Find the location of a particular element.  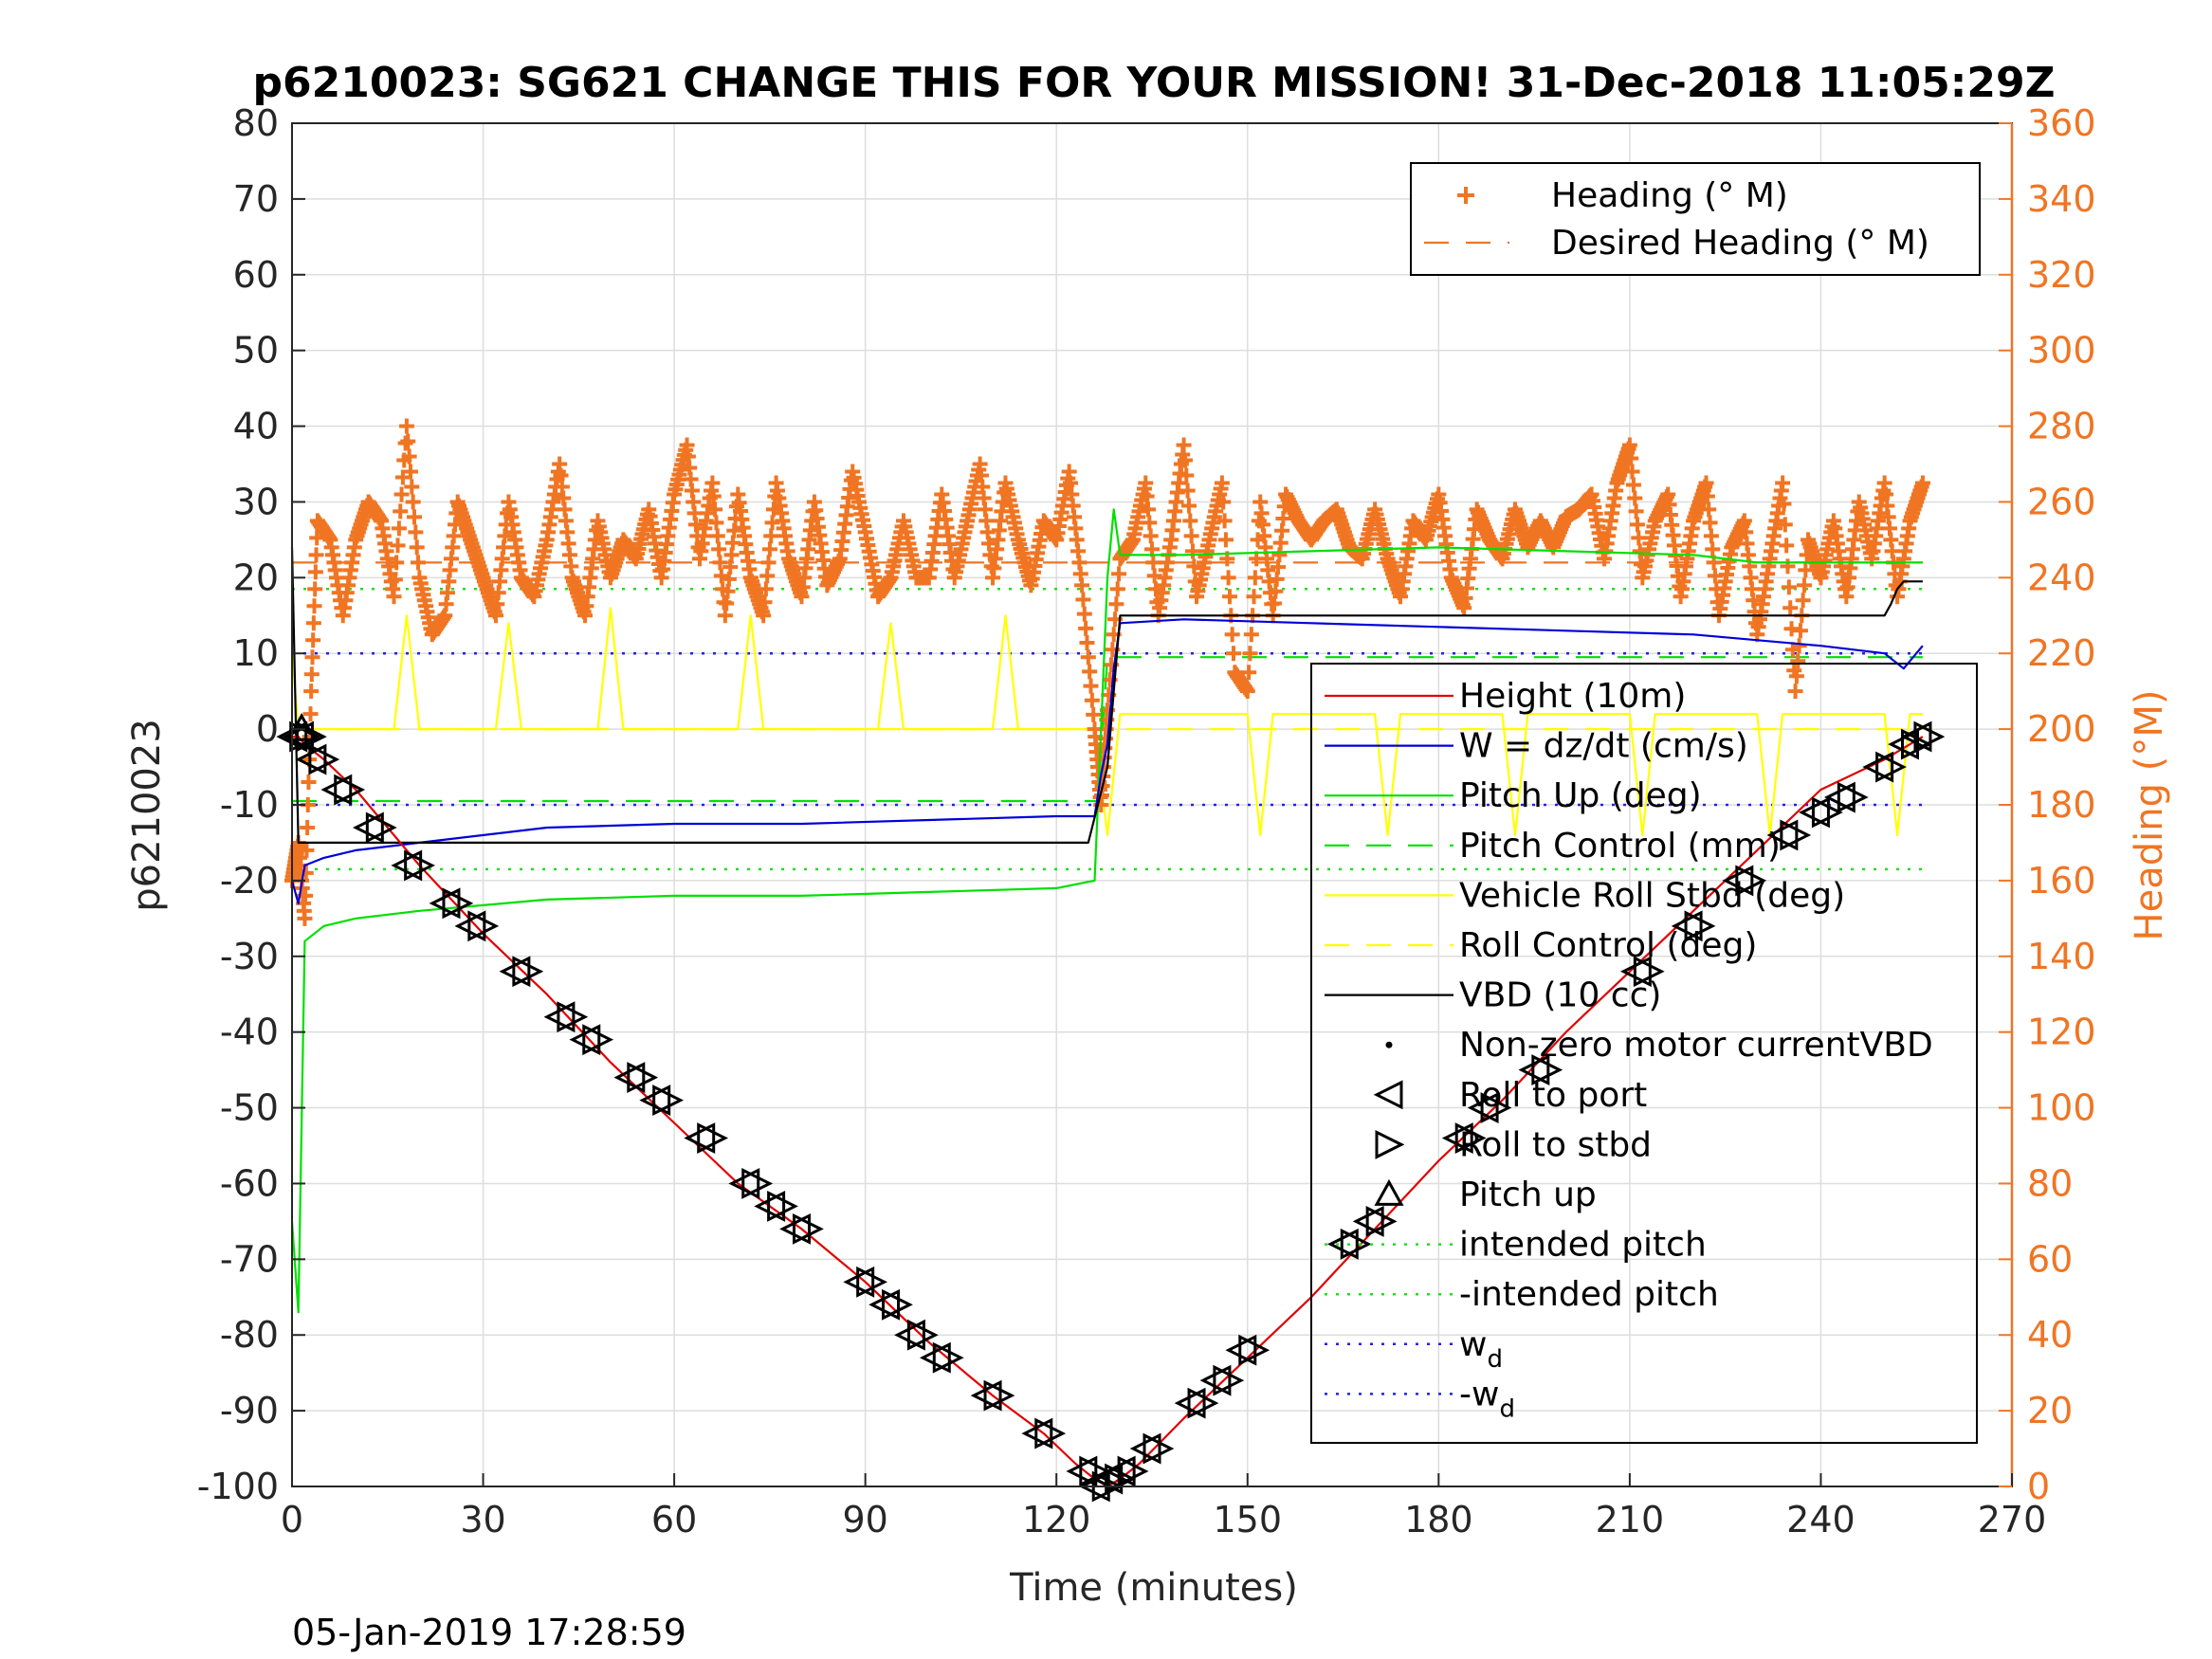

legend-entry-label: VBD (10 cc) is located at coordinates (1560, 995).